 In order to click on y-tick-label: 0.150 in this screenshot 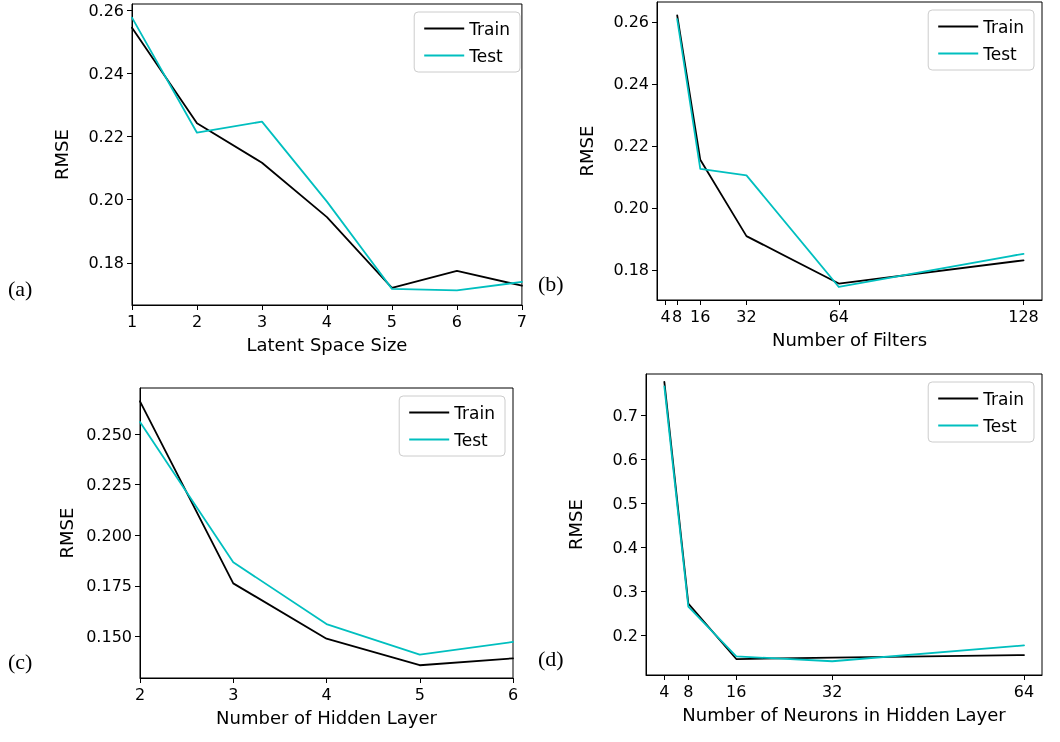, I will do `click(109, 637)`.